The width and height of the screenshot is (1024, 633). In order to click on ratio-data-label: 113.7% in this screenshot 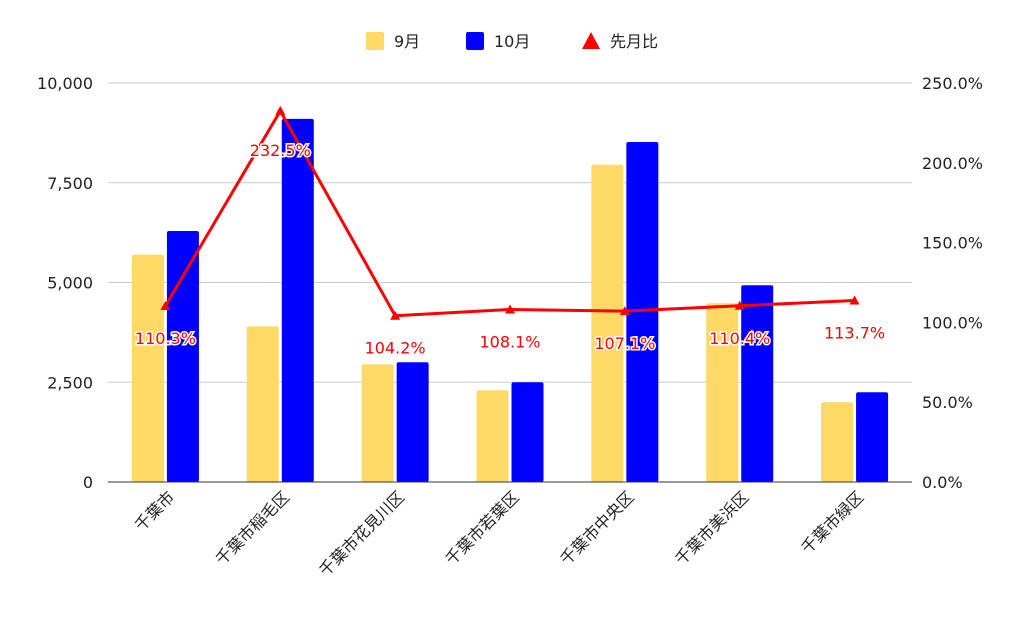, I will do `click(854, 333)`.